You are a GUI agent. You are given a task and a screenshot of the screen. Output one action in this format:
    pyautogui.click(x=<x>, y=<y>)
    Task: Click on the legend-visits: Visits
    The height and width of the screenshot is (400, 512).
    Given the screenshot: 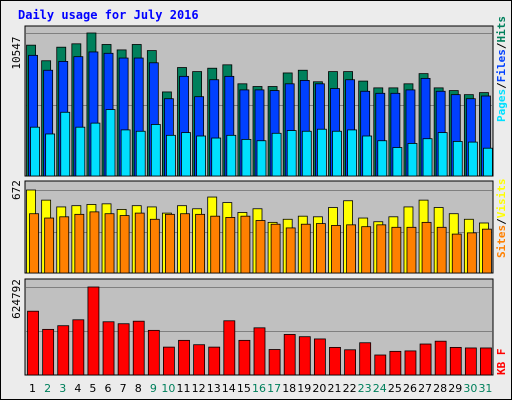 What is the action you would take?
    pyautogui.click(x=501, y=199)
    